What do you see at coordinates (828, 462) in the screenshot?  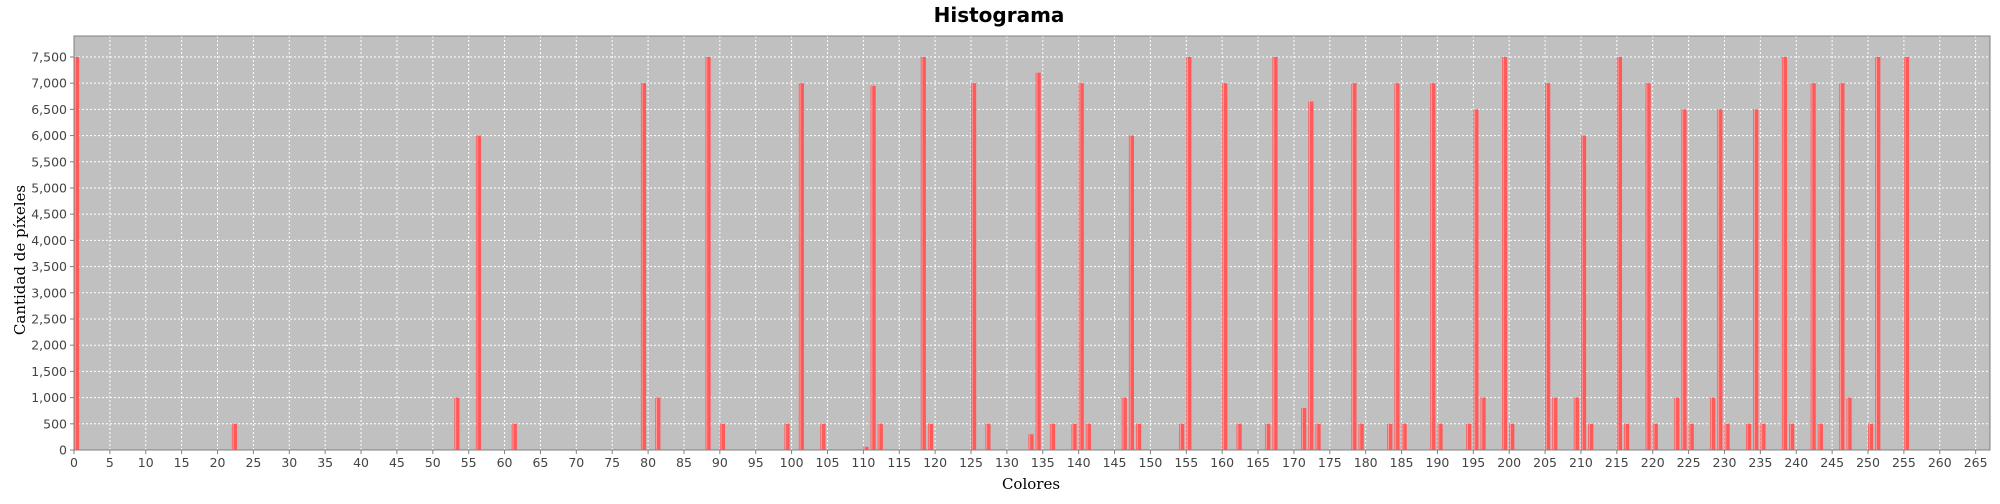 I see `x-tick-label: 105` at bounding box center [828, 462].